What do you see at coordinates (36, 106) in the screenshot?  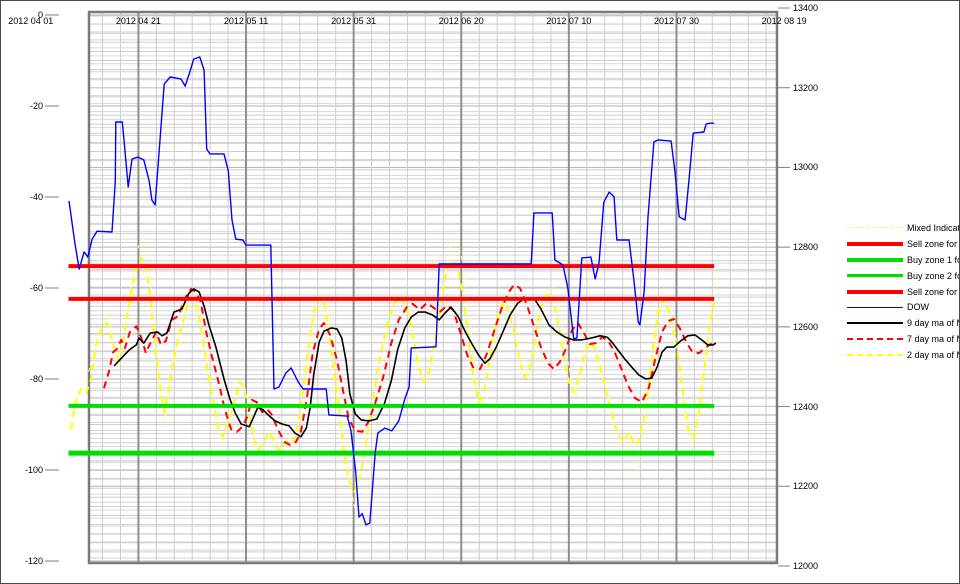 I see `left-tick-label: -20` at bounding box center [36, 106].